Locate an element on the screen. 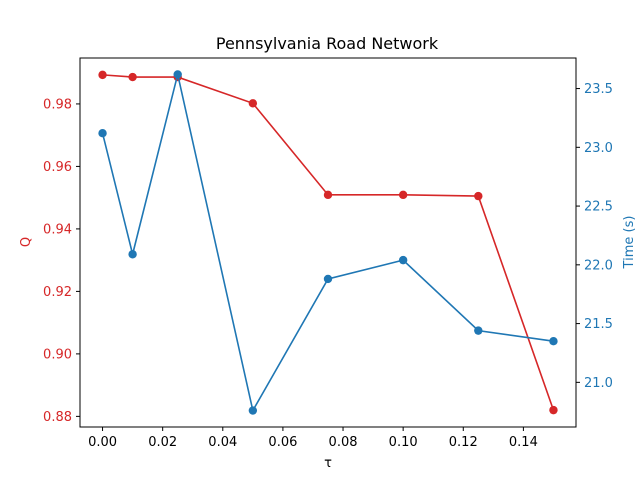 The width and height of the screenshot is (640, 480). right-y-tick-label: 22.0 is located at coordinates (598, 265).